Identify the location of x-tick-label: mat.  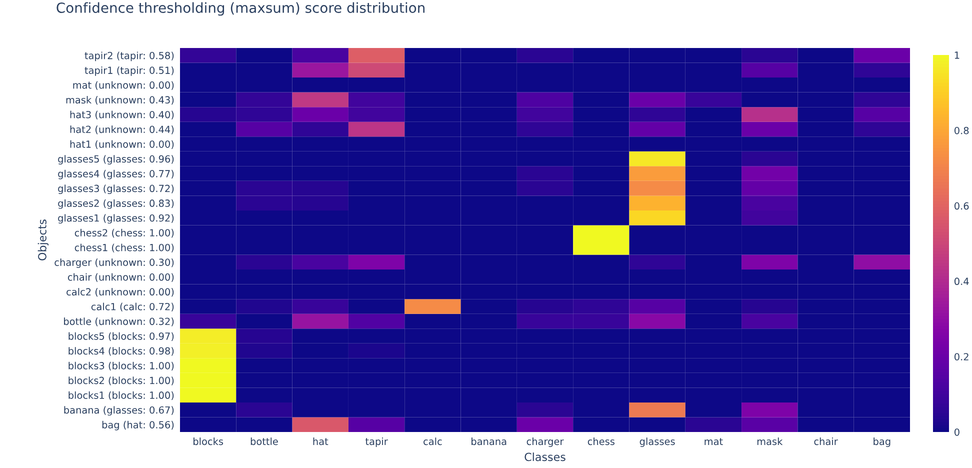
(713, 442).